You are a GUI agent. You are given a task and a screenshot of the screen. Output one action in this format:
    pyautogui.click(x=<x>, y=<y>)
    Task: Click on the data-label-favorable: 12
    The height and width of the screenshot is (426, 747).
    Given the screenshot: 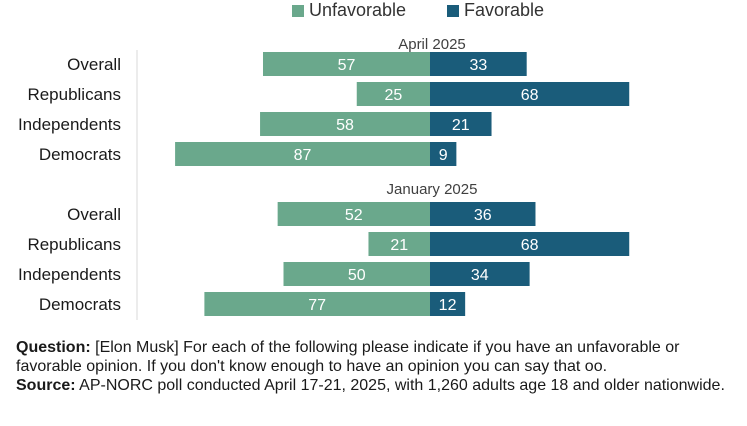 What is the action you would take?
    pyautogui.click(x=448, y=305)
    